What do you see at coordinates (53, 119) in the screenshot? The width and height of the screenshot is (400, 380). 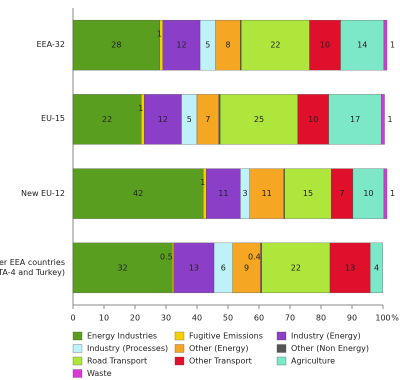 I see `y-tick-label: EU-15` at bounding box center [53, 119].